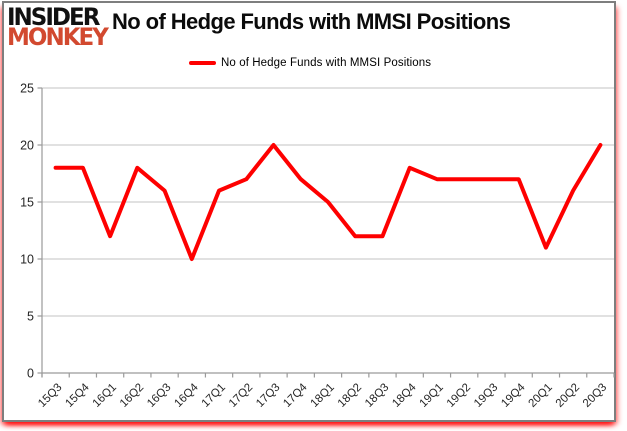 The height and width of the screenshot is (431, 627). Describe the element at coordinates (53, 17) in the screenshot. I see `logo-insider-text: INSIDER` at that location.